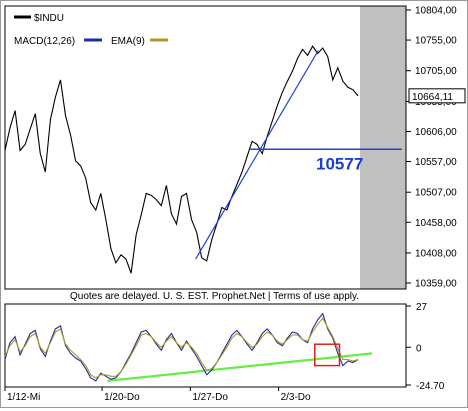 This screenshot has width=468, height=411. What do you see at coordinates (436, 284) in the screenshot?
I see `price-y-tick-label: 10359,00` at bounding box center [436, 284].